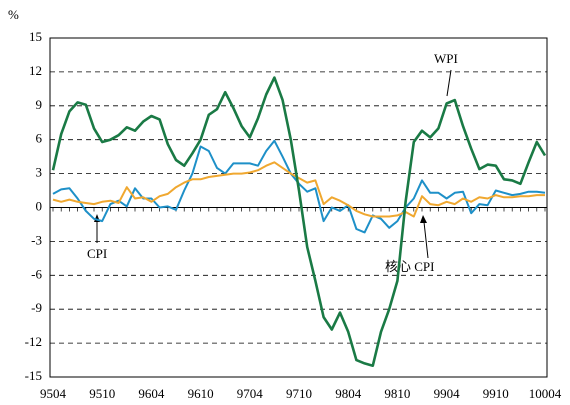 This screenshot has width=570, height=405. What do you see at coordinates (97, 253) in the screenshot?
I see `cpi-label: CPI` at bounding box center [97, 253].